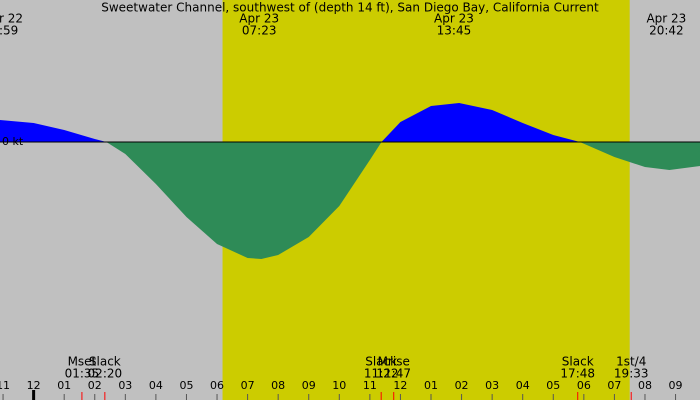 The image size is (700, 400). I want to click on event-name: Mrise, so click(394, 362).